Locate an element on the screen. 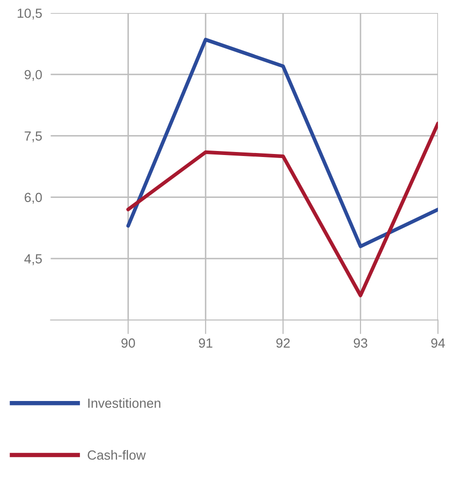  y-tick-label: 9,0 is located at coordinates (33, 75).